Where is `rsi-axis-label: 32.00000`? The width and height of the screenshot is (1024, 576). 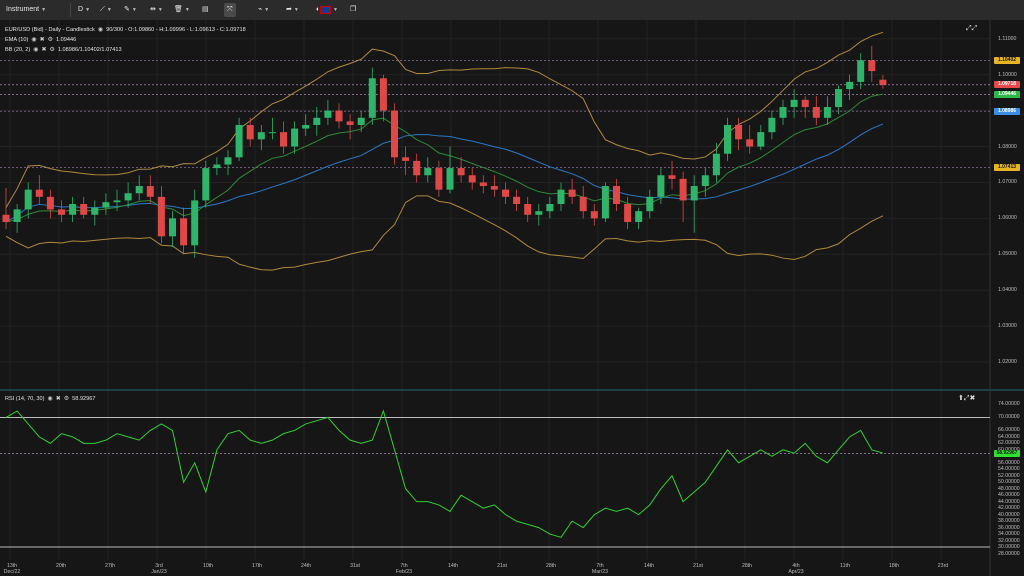 rsi-axis-label: 32.00000 is located at coordinates (1009, 540).